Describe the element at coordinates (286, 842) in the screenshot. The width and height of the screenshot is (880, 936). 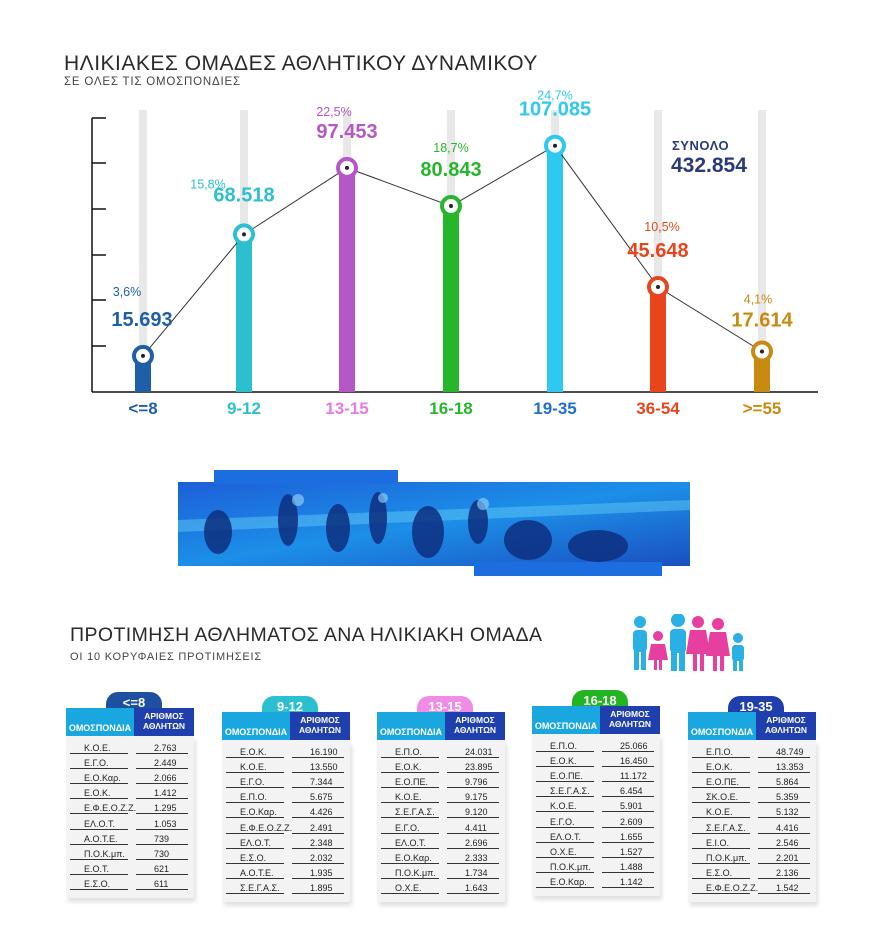
I see `table-row: ΕΛ.Ο.Τ. 2.348` at that location.